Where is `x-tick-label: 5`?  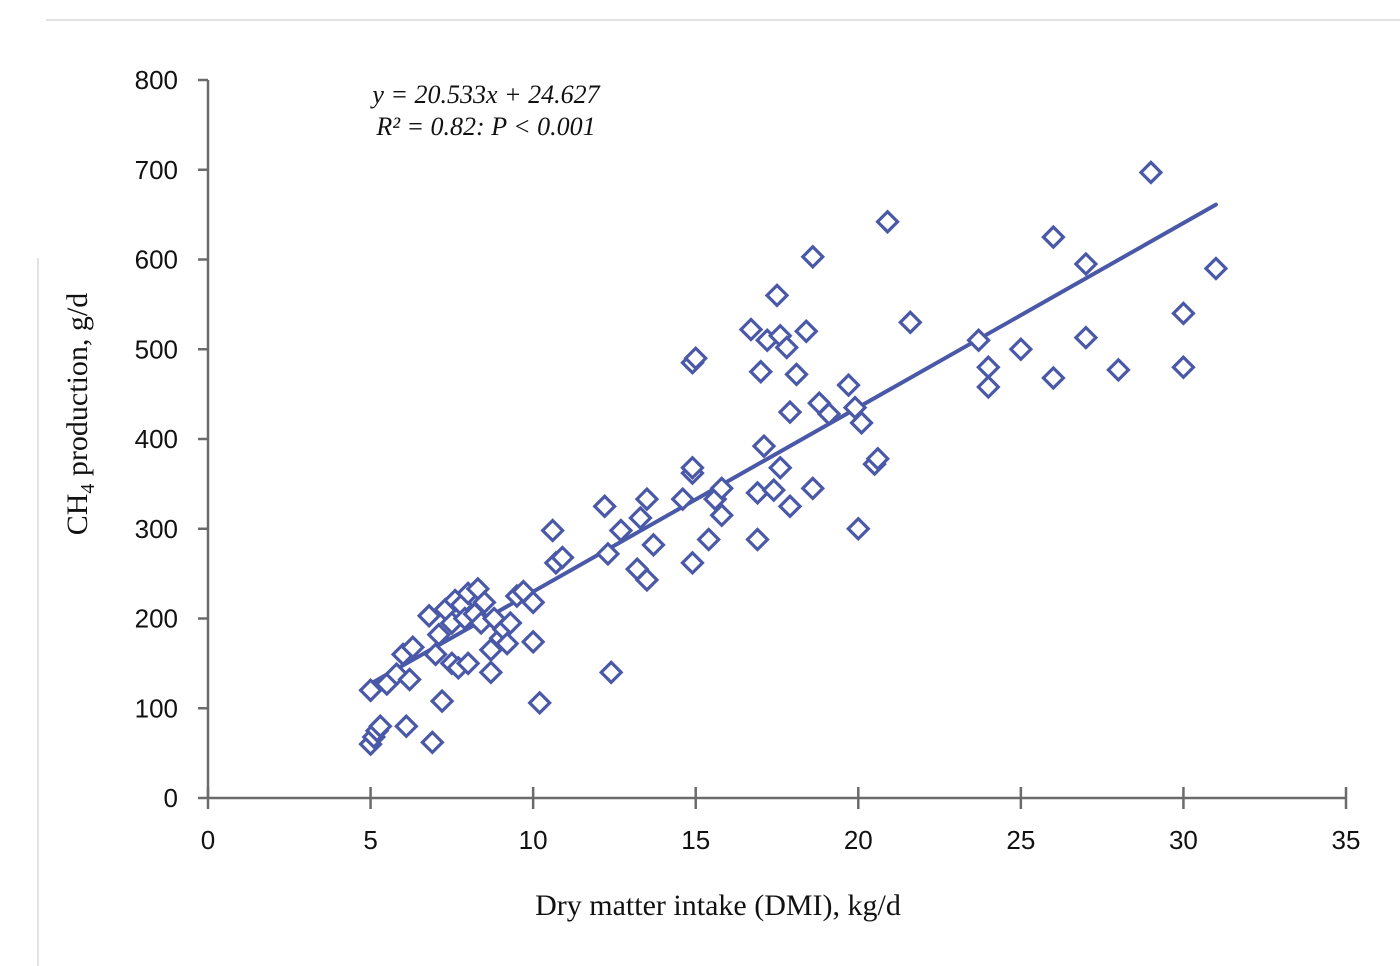
x-tick-label: 5 is located at coordinates (370, 840).